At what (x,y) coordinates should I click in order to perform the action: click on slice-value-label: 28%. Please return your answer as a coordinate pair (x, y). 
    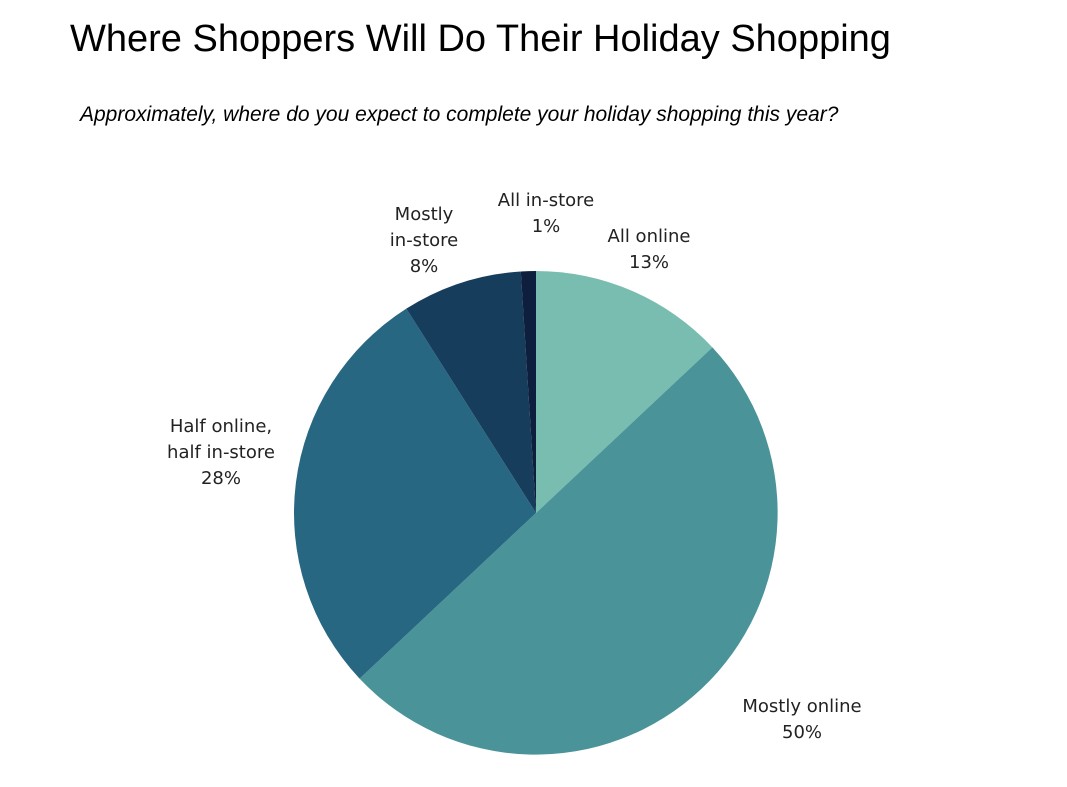
    Looking at the image, I should click on (220, 478).